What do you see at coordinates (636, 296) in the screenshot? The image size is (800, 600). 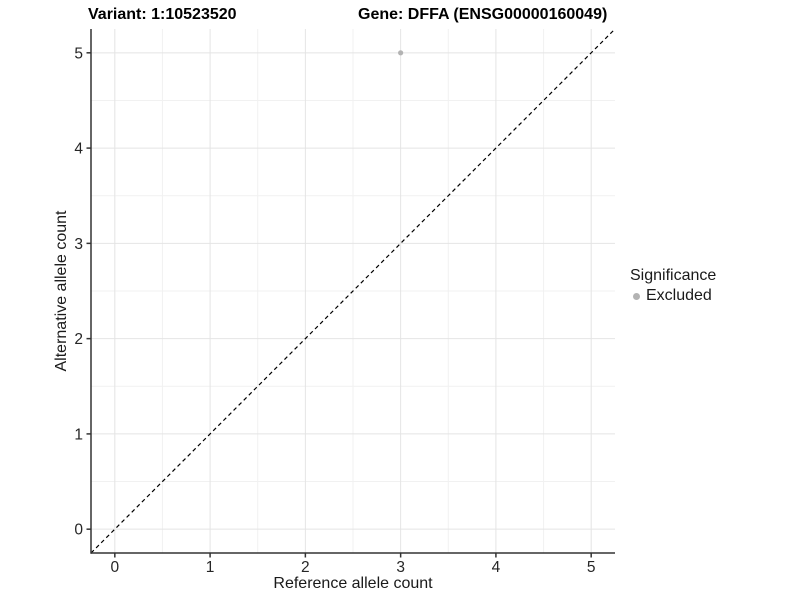 I see `legend-point-icon` at bounding box center [636, 296].